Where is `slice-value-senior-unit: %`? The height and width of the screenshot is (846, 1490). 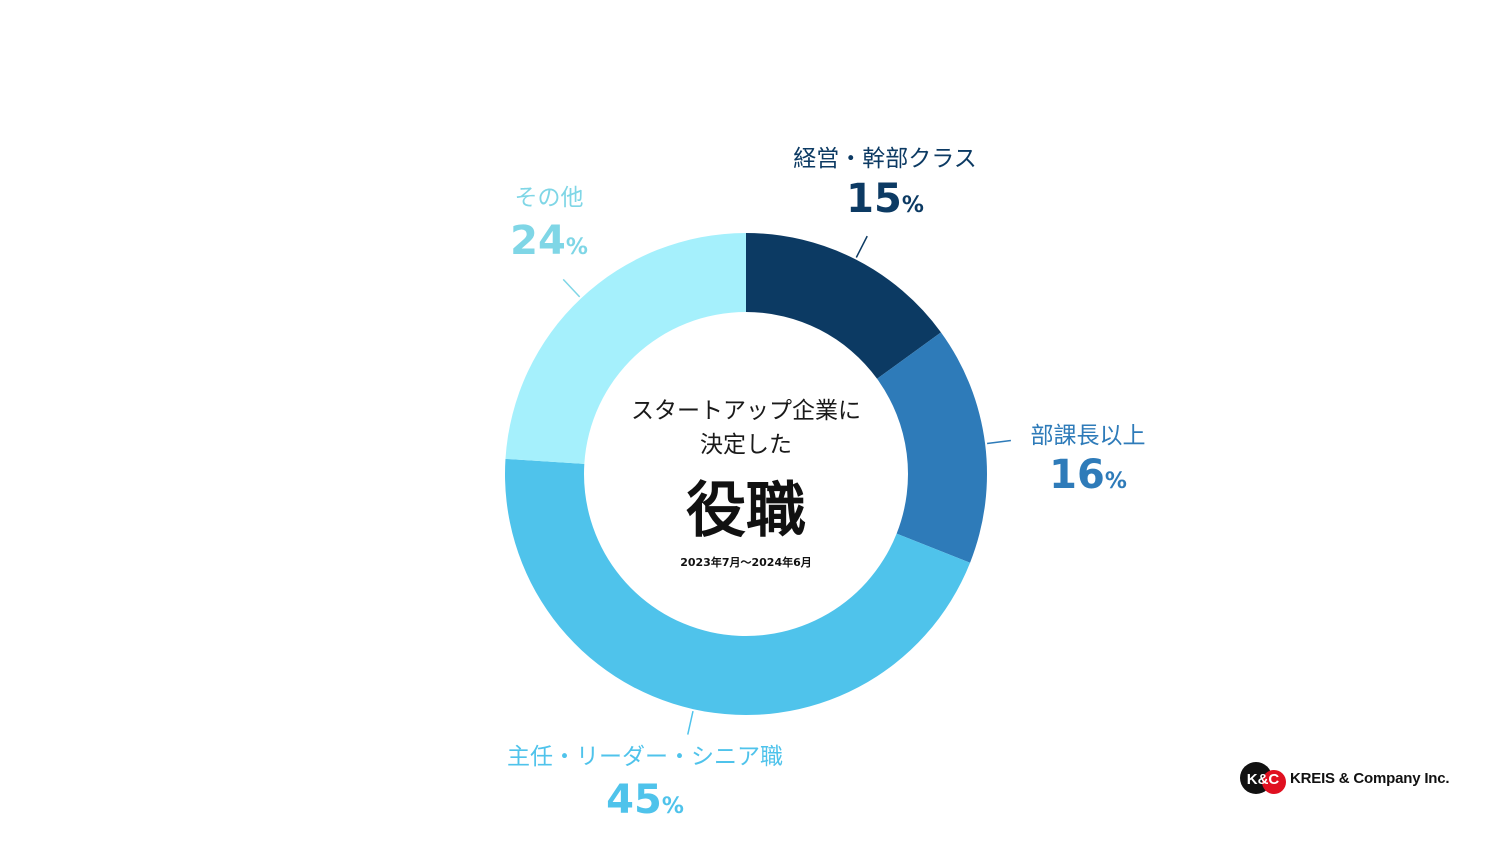 slice-value-senior-unit: % is located at coordinates (673, 806).